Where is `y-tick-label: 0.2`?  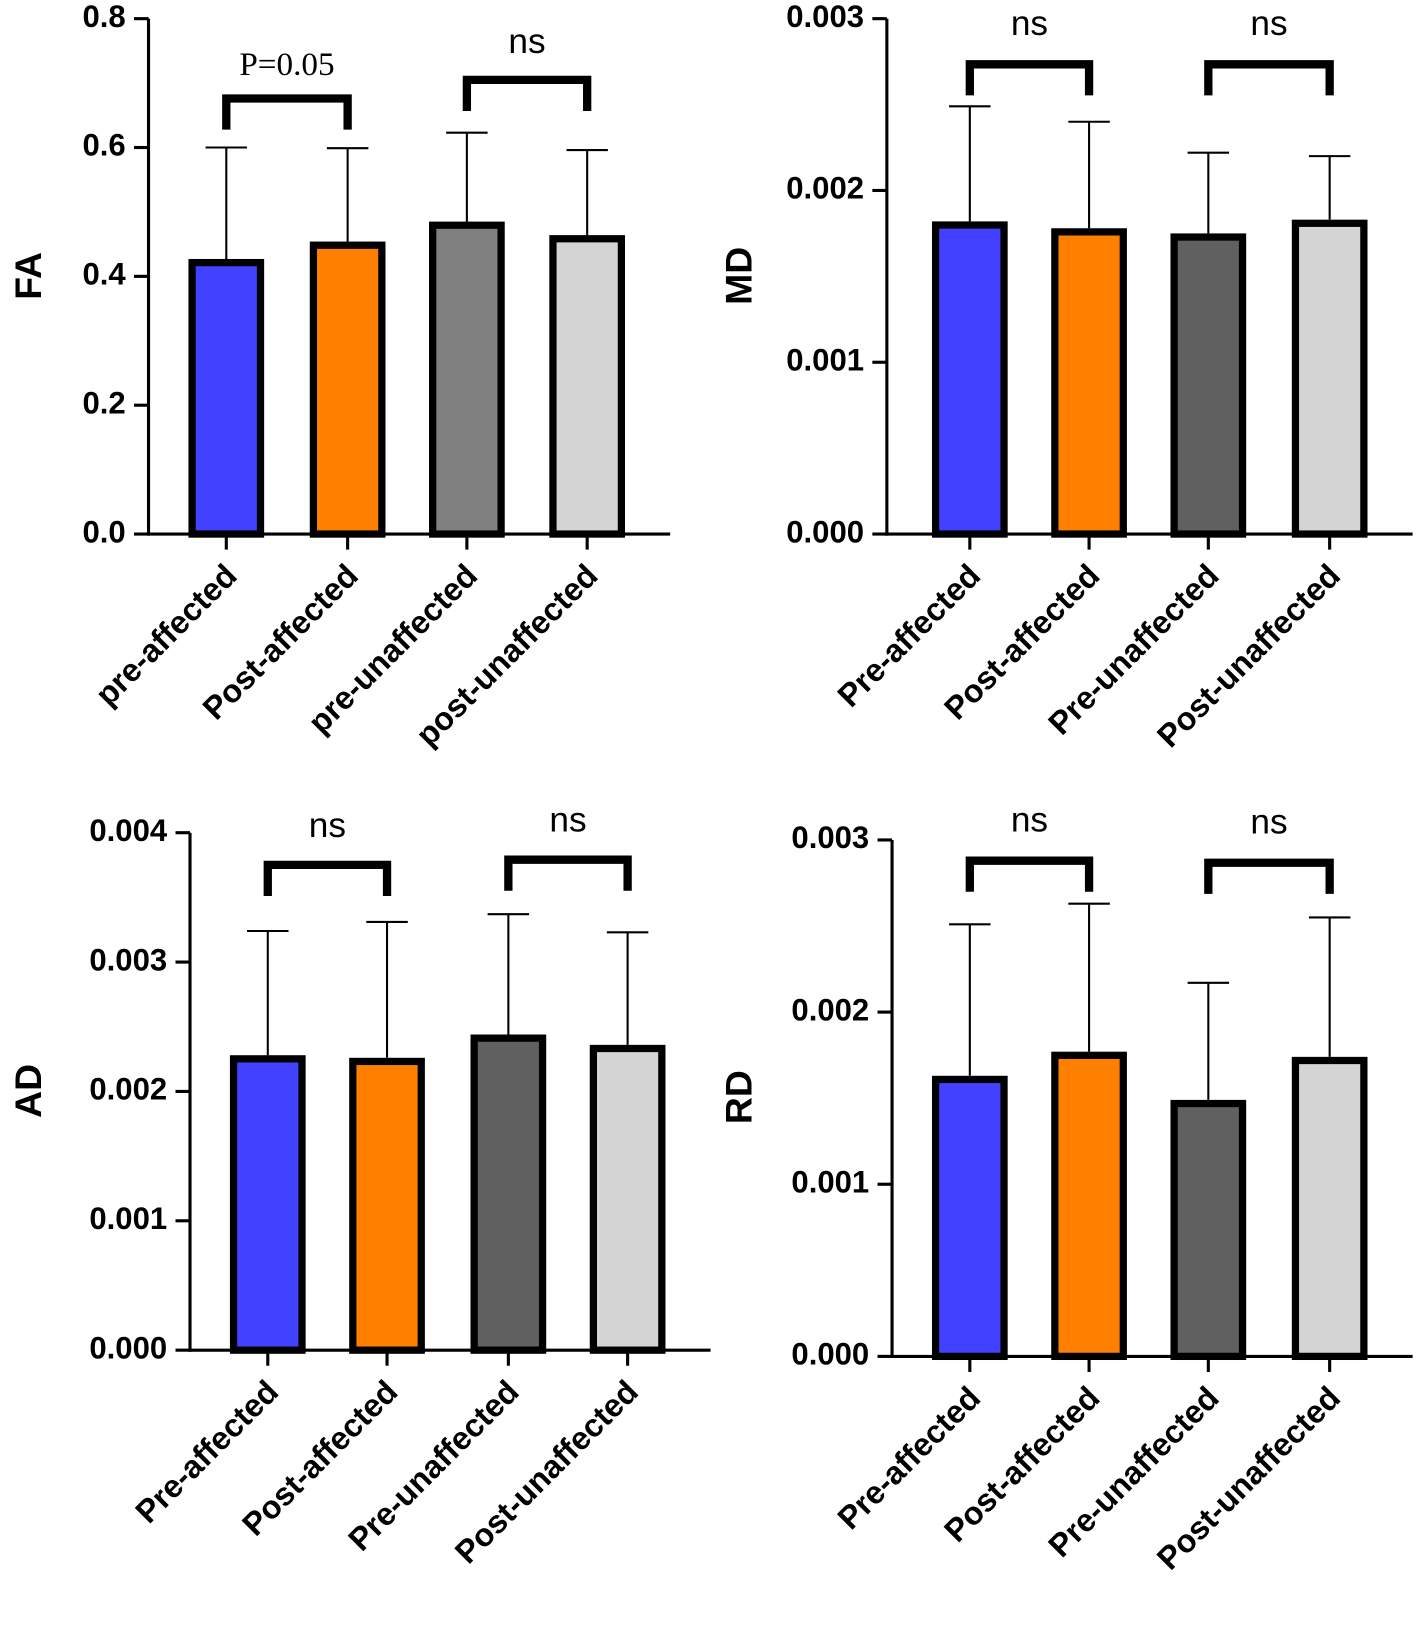 y-tick-label: 0.2 is located at coordinates (103, 402).